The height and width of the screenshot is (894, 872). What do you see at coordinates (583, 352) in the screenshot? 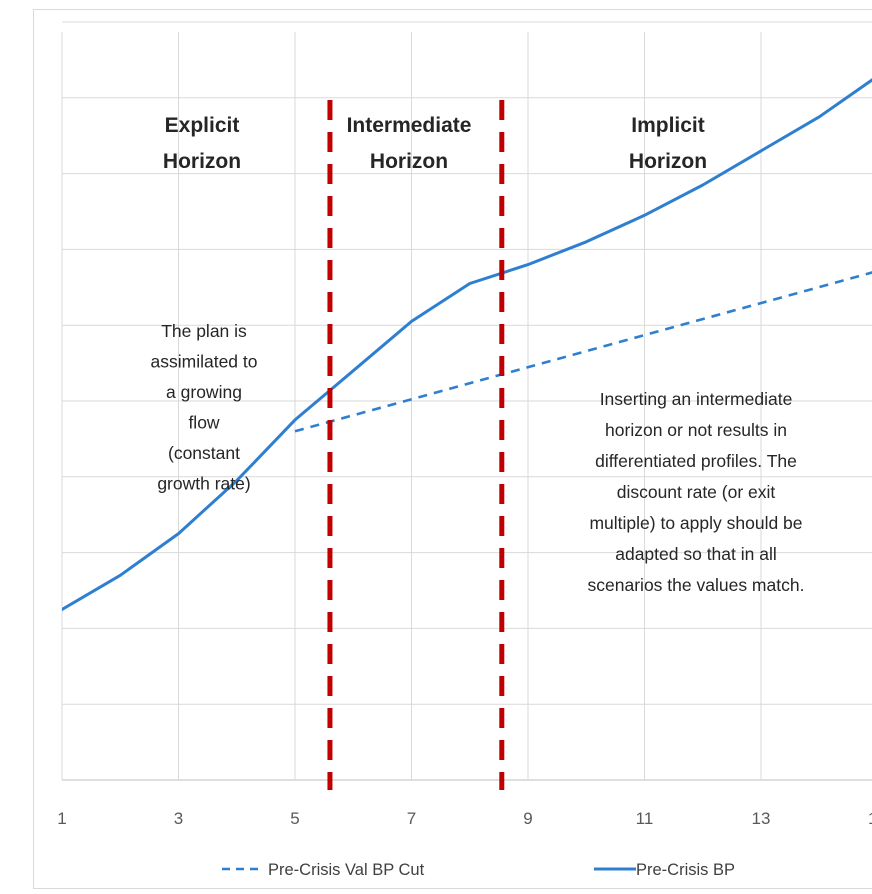
I see `series-line-pre-crisis-val-bp-cut` at bounding box center [583, 352].